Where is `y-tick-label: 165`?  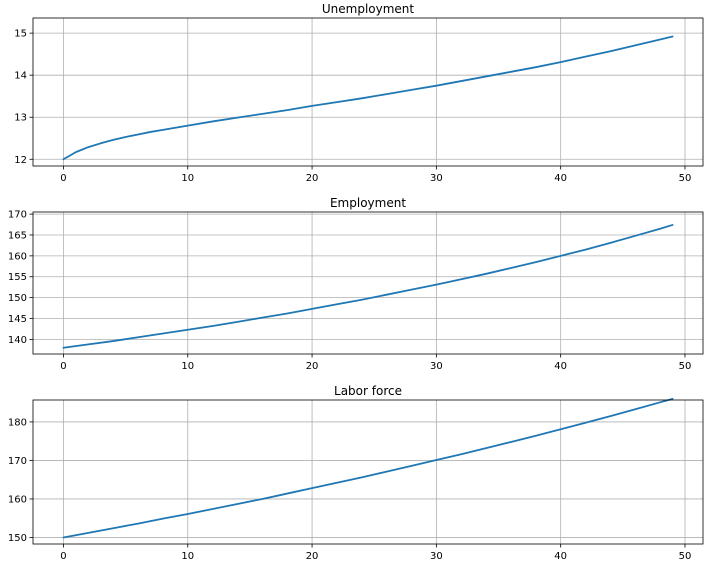
y-tick-label: 165 is located at coordinates (17, 235).